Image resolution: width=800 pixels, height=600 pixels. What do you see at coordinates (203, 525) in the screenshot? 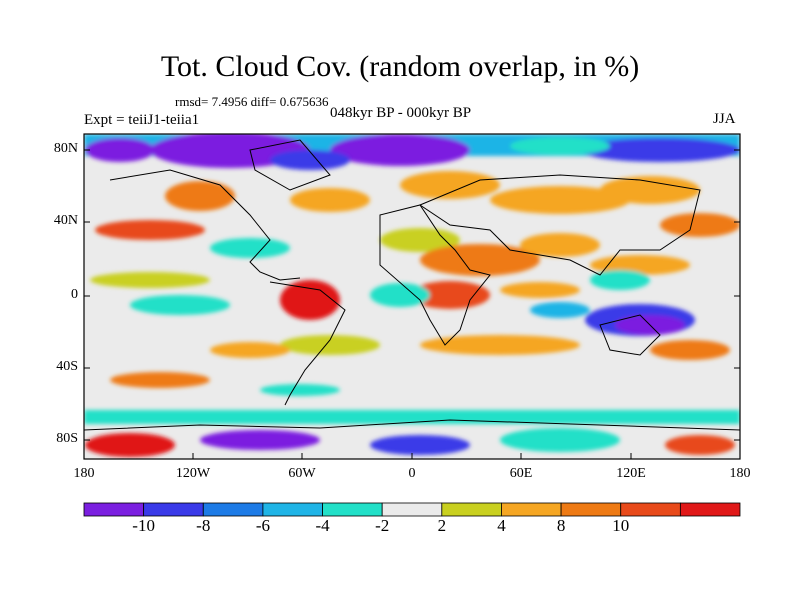
I see `colorbar-label: -8` at bounding box center [203, 525].